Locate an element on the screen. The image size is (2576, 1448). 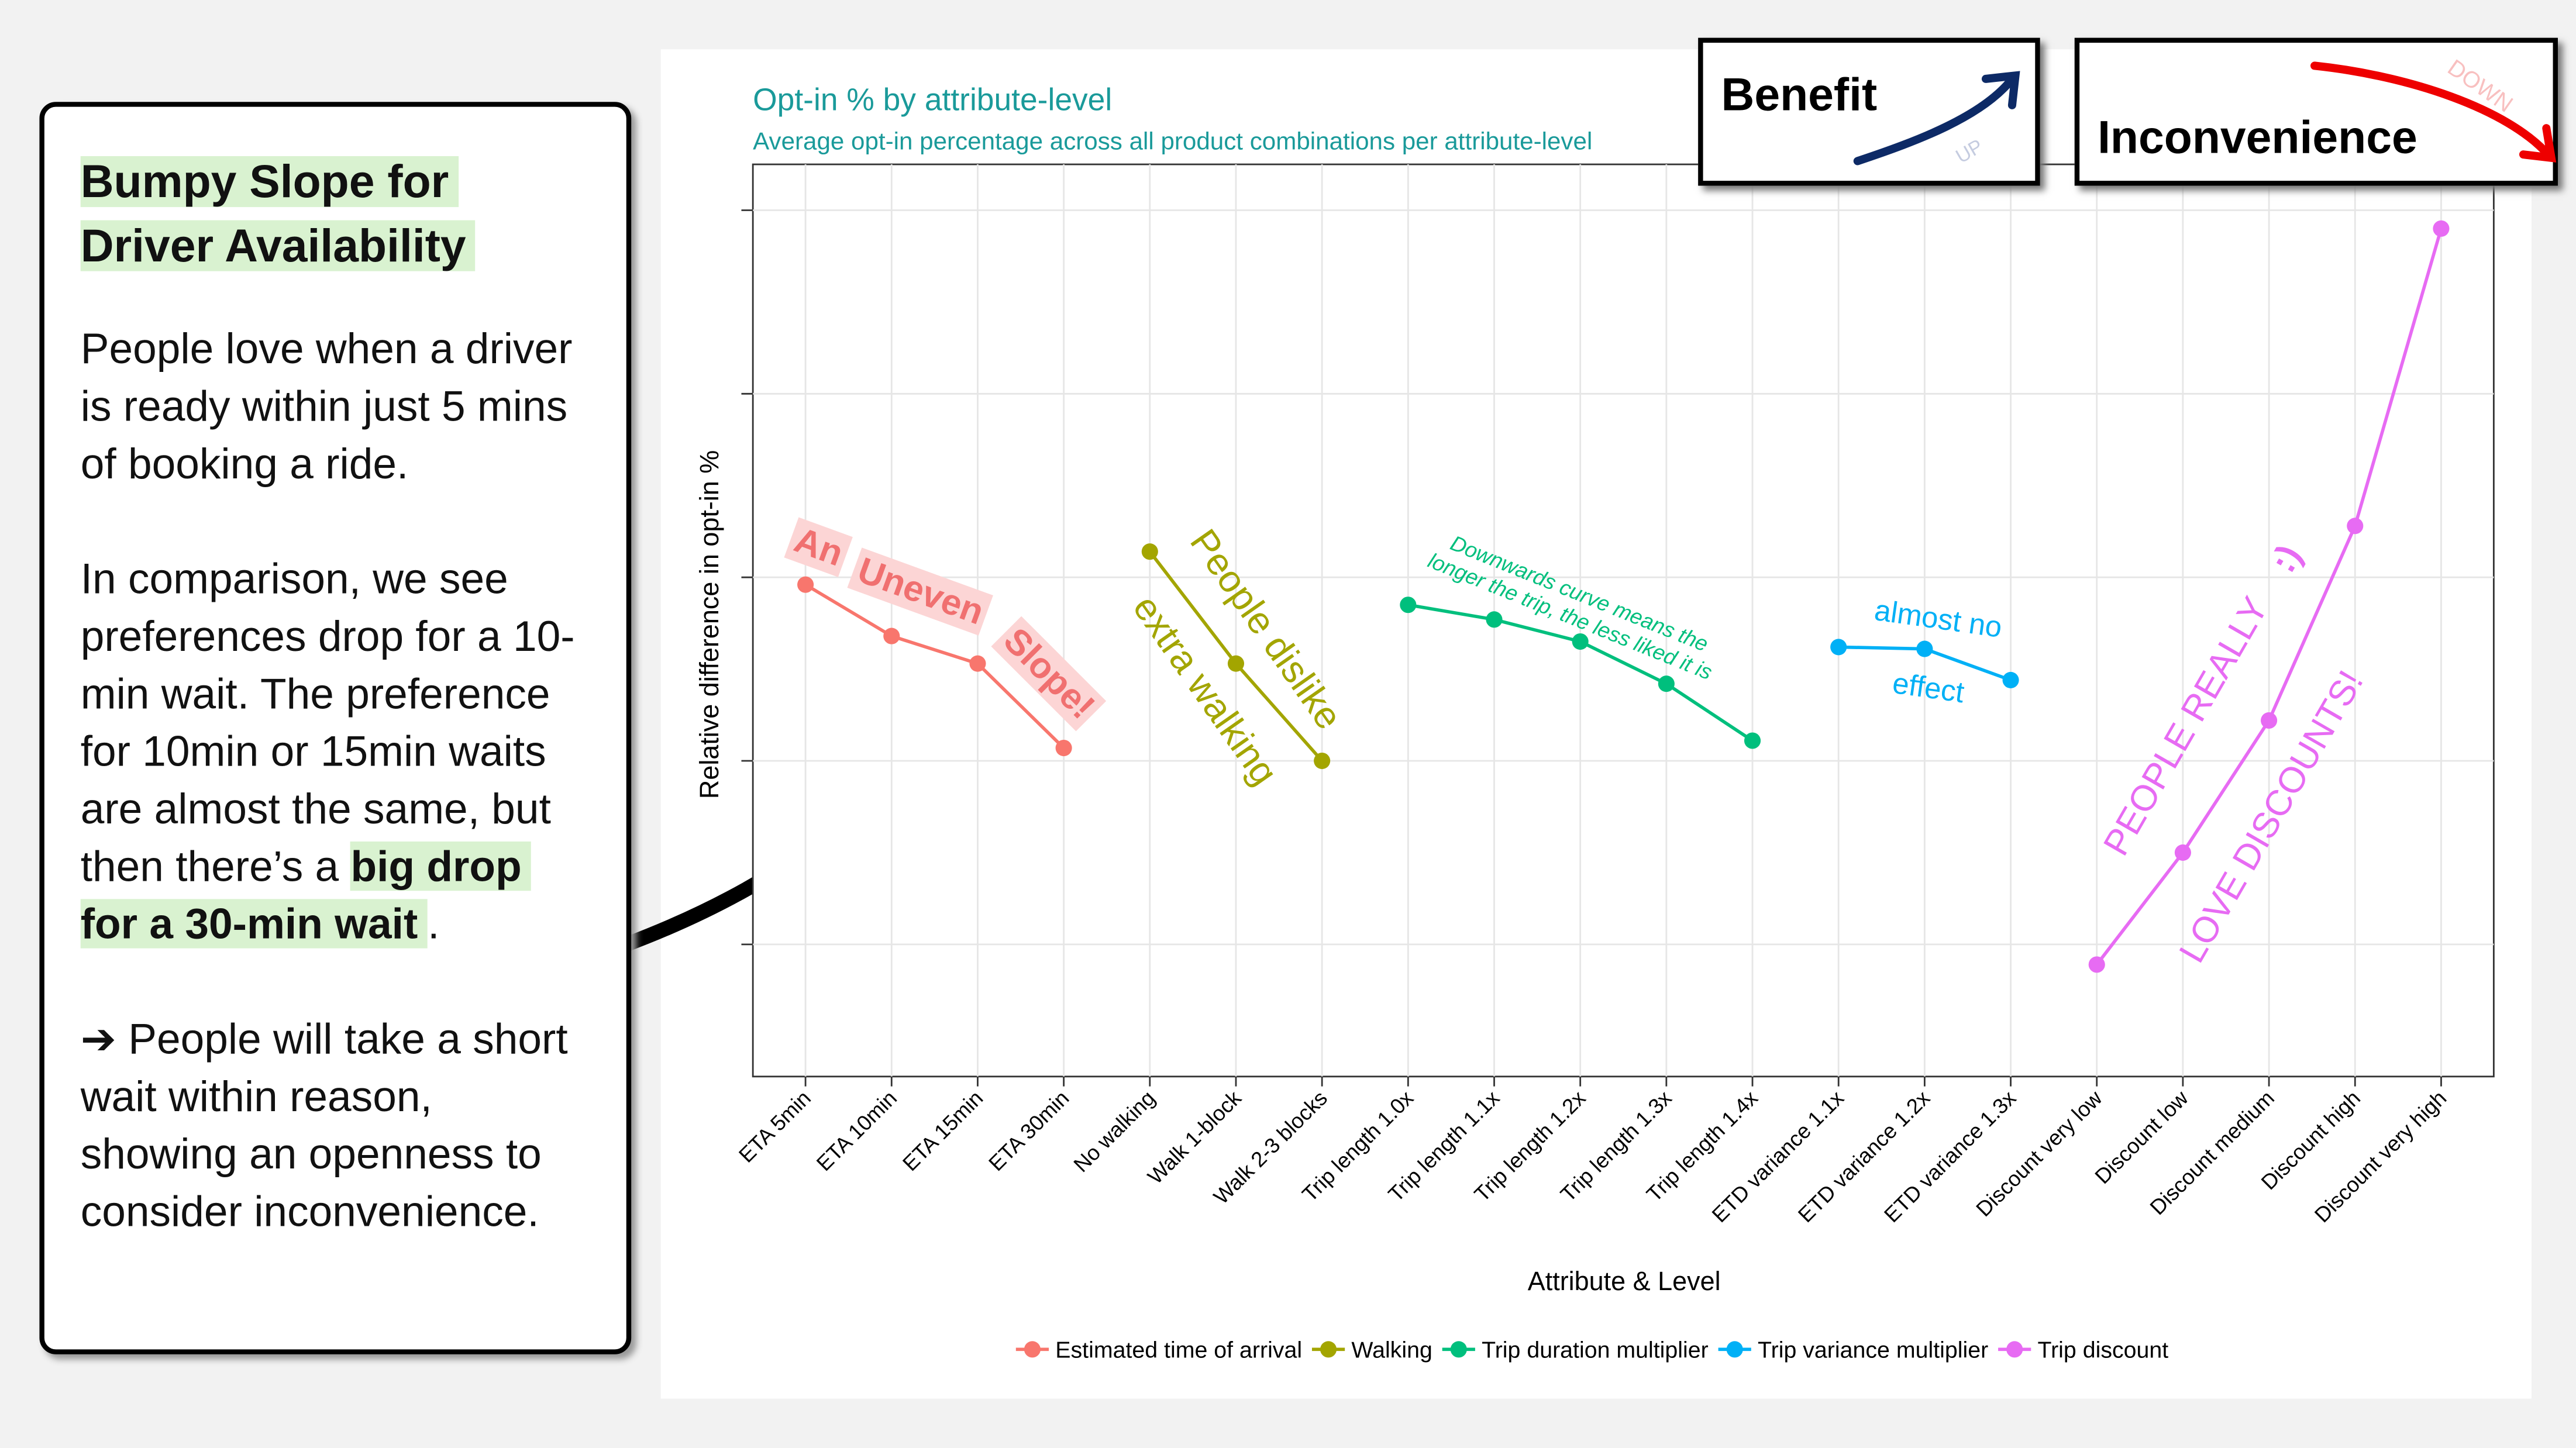
inconvenience-box: Inconvenience DOWN is located at coordinates (2316, 111).